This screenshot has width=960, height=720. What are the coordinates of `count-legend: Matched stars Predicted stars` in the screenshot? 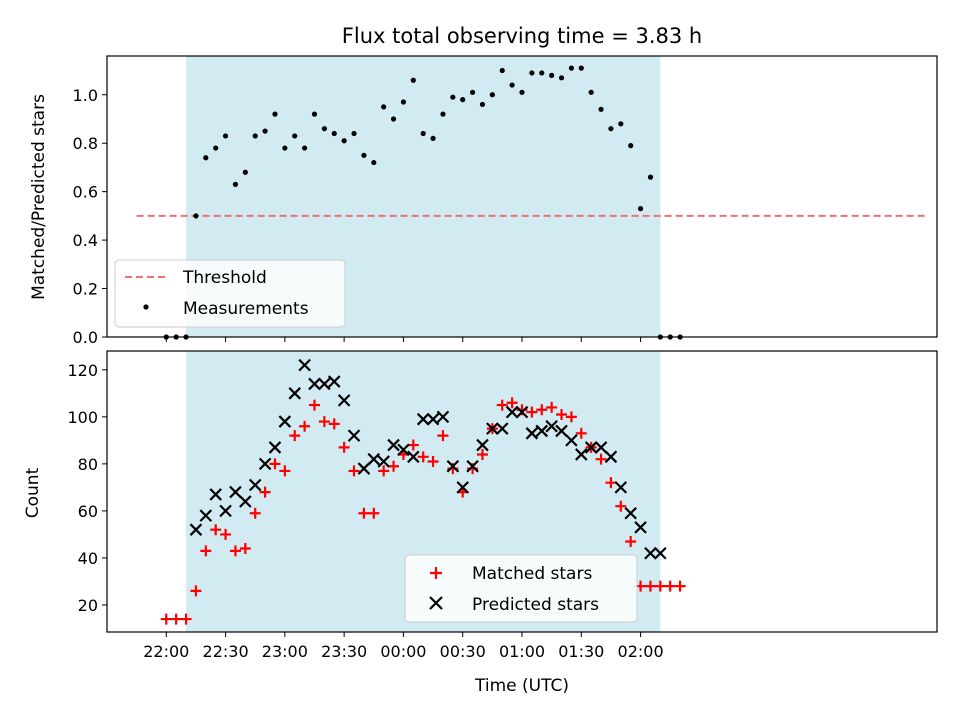 It's located at (521, 588).